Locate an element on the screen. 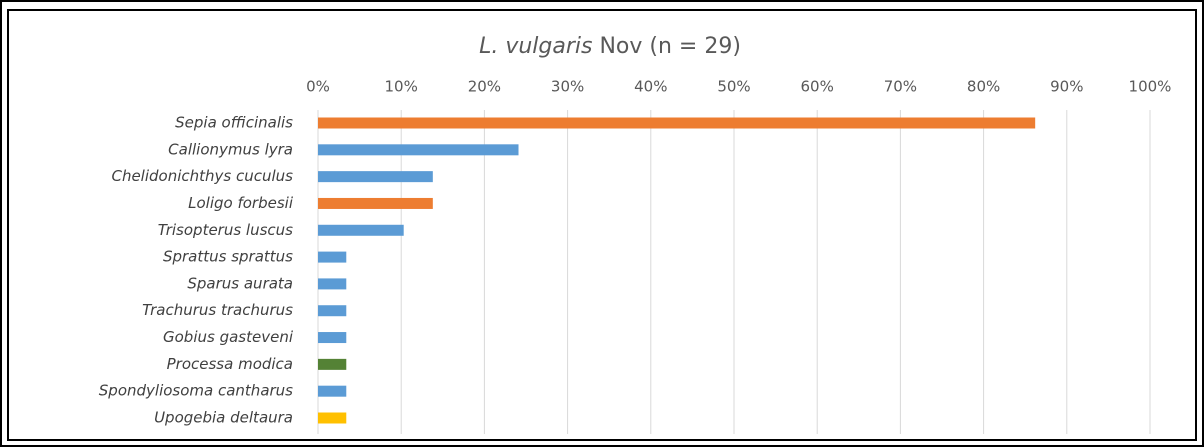  x-tick-label: 40% is located at coordinates (650, 87).